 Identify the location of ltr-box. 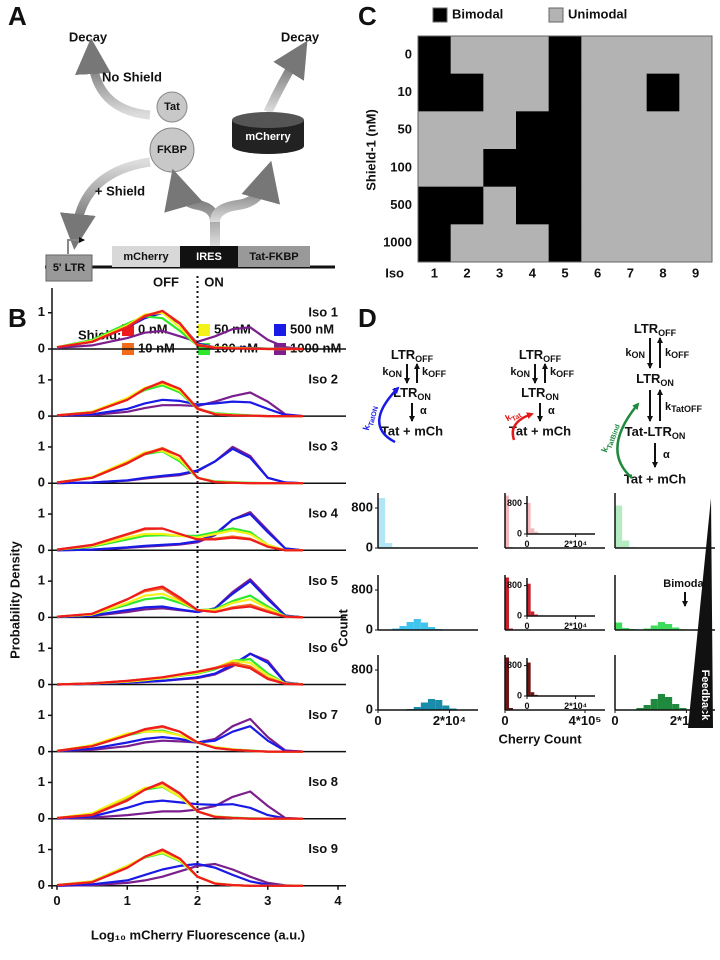
(69, 268).